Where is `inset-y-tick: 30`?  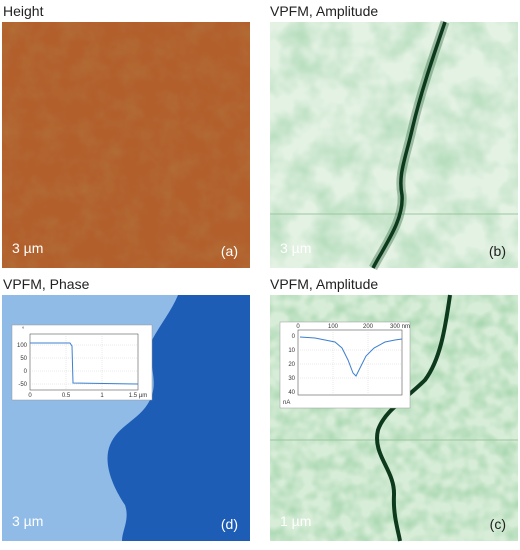
inset-y-tick: 30 is located at coordinates (291, 379).